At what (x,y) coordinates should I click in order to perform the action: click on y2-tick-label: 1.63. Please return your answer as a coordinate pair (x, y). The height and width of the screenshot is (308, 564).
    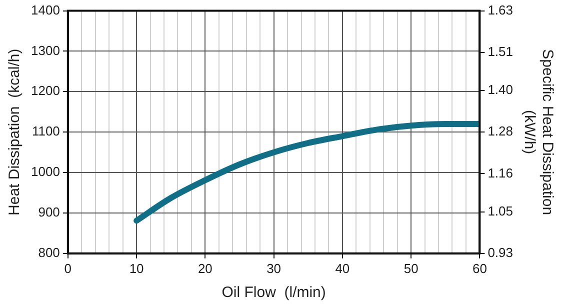
    Looking at the image, I should click on (501, 10).